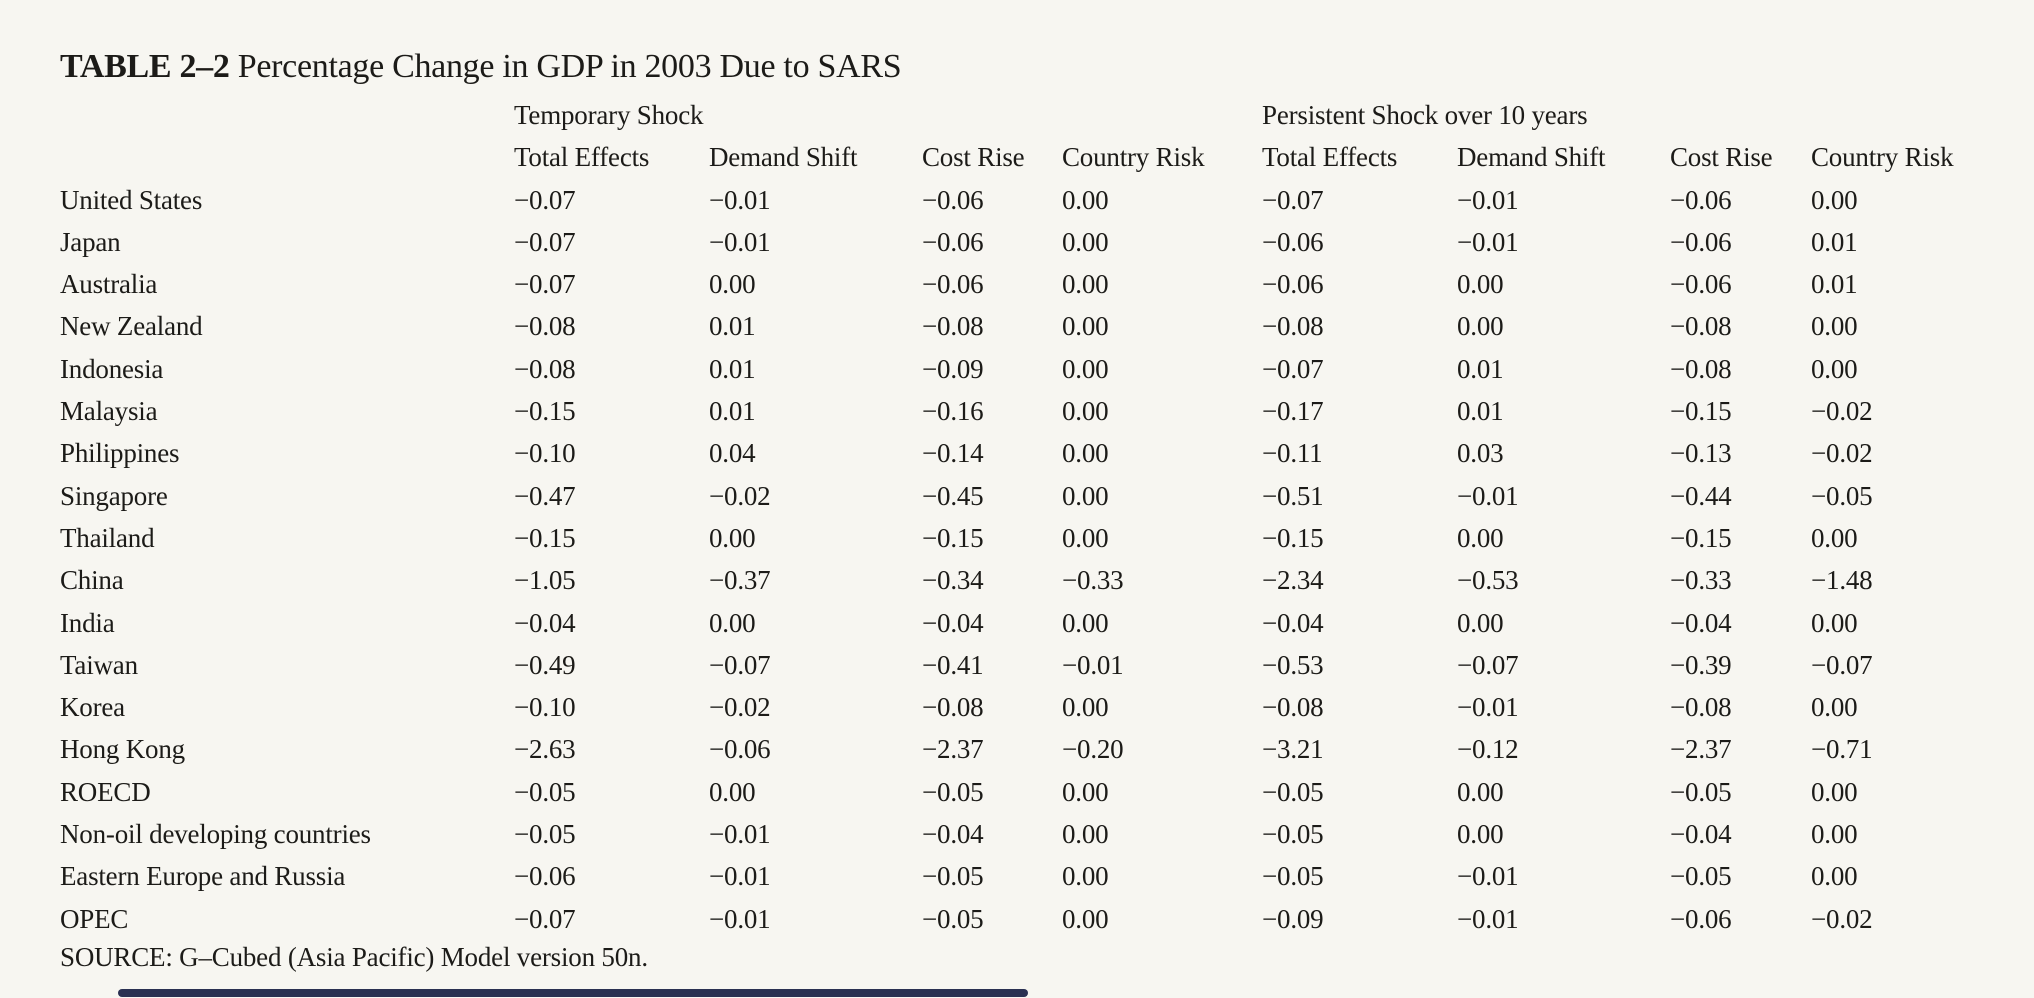 The width and height of the screenshot is (2034, 998). What do you see at coordinates (215, 834) in the screenshot?
I see `row-label: Non-oil developing countries` at bounding box center [215, 834].